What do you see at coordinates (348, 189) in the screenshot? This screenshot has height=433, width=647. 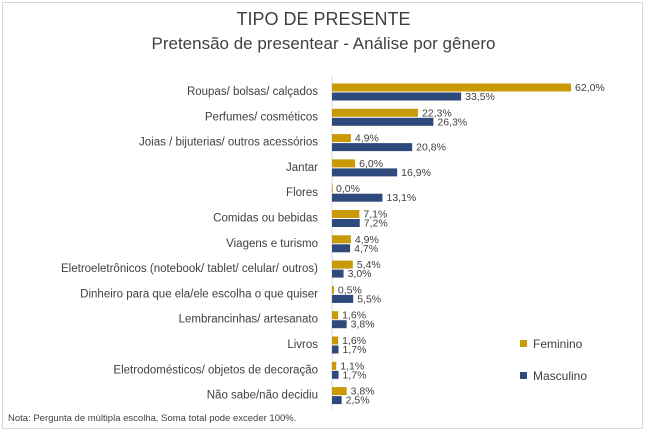 I see `data-label-feminino: 0,0%` at bounding box center [348, 189].